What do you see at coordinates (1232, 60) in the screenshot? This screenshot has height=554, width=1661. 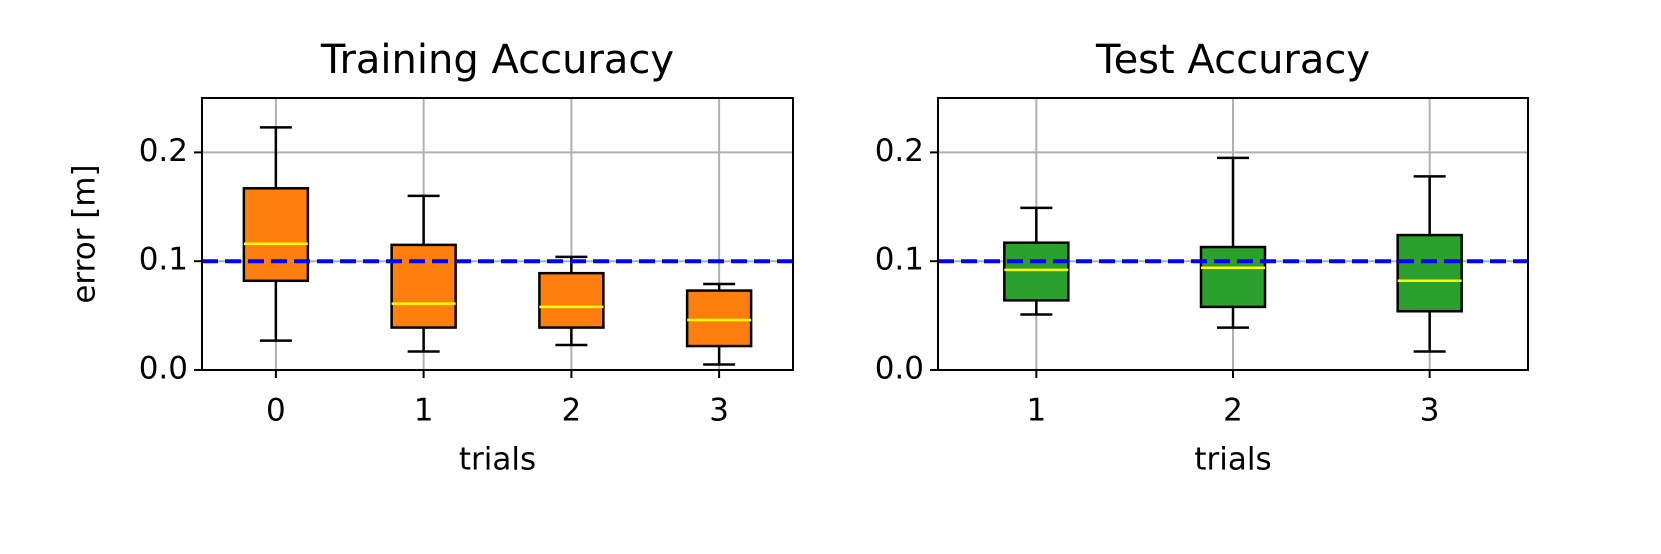 I see `chart-title: Test Accuracy` at bounding box center [1232, 60].